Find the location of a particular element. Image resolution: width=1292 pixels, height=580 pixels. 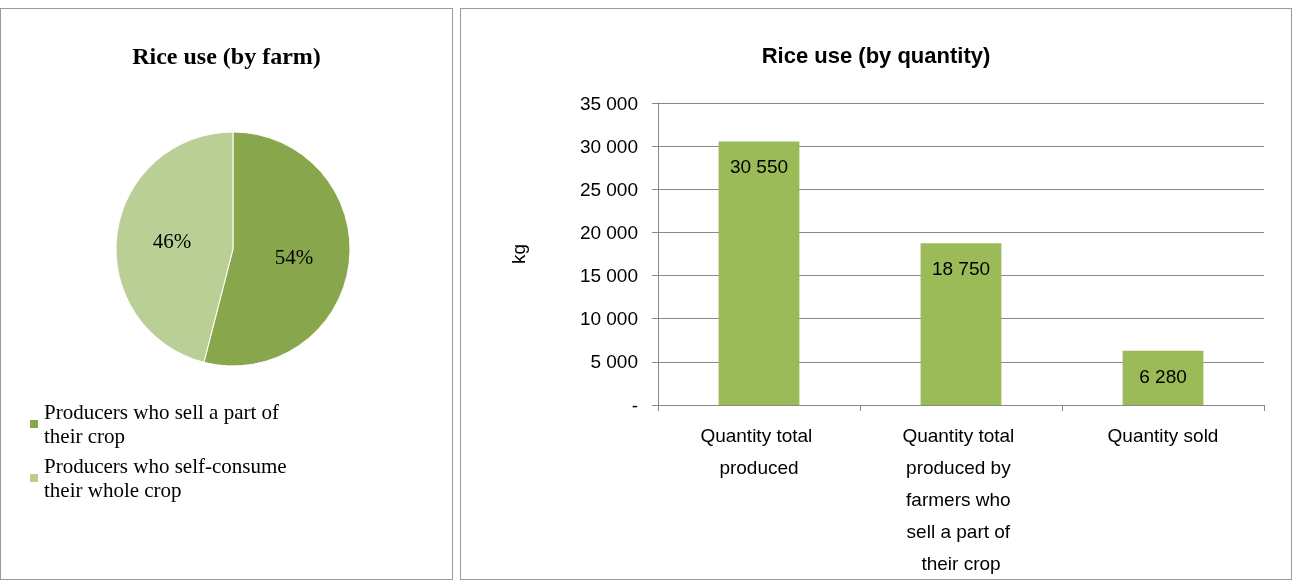

data-label: 6 280 is located at coordinates (1163, 376).